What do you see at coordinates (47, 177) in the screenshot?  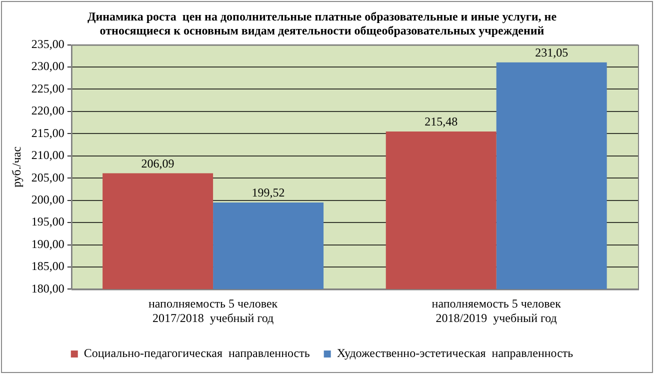 I see `y-tick-label: 205,00` at bounding box center [47, 177].